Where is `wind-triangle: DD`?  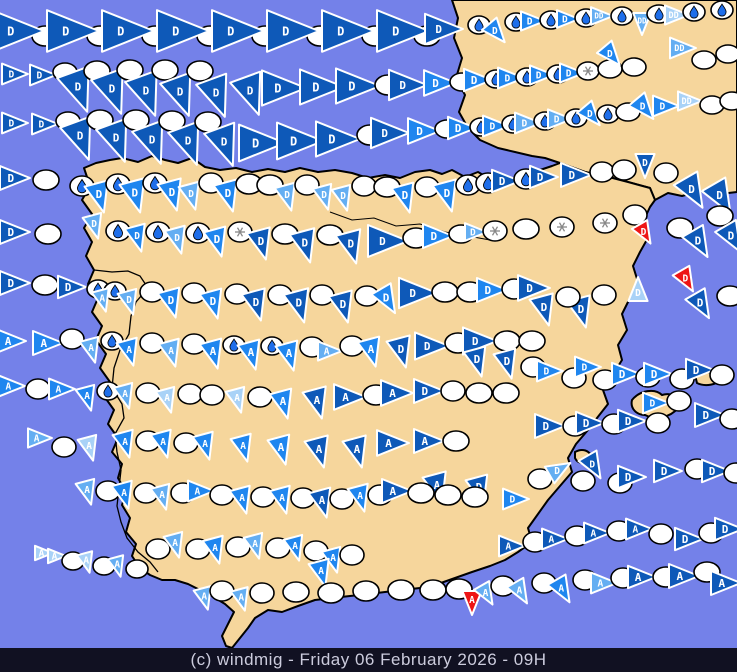
wind-triangle: DD is located at coordinates (677, 15).